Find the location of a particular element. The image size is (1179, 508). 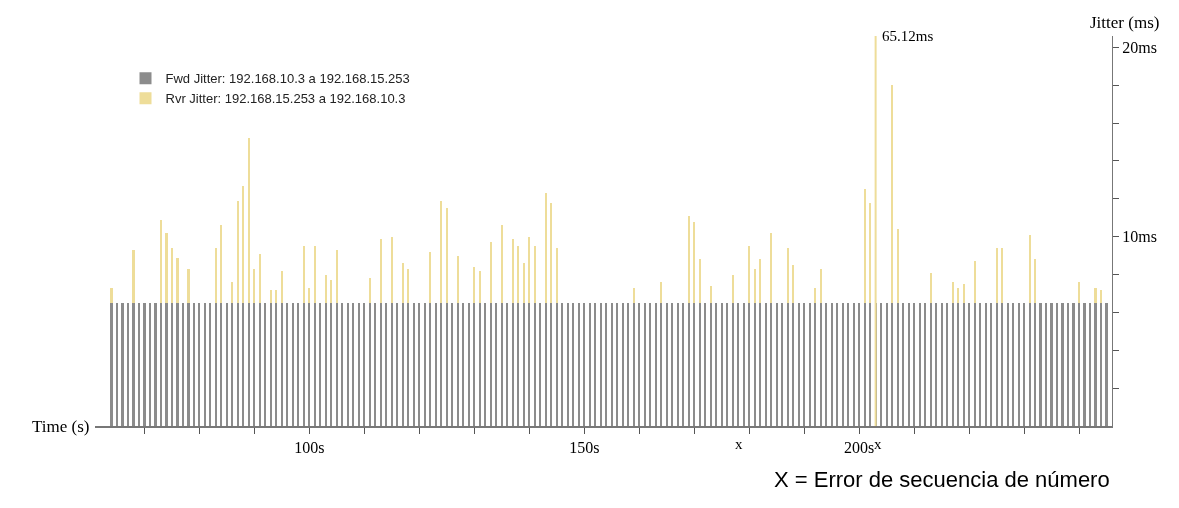

x-tick-label: 200s is located at coordinates (859, 448).